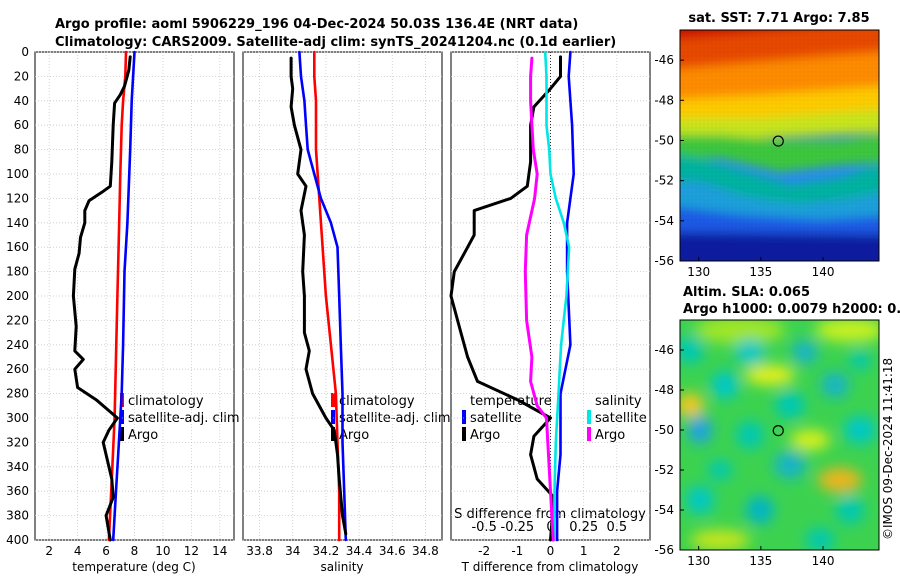  What do you see at coordinates (664, 470) in the screenshot?
I see `sla-map-ytick-label: -52` at bounding box center [664, 470].